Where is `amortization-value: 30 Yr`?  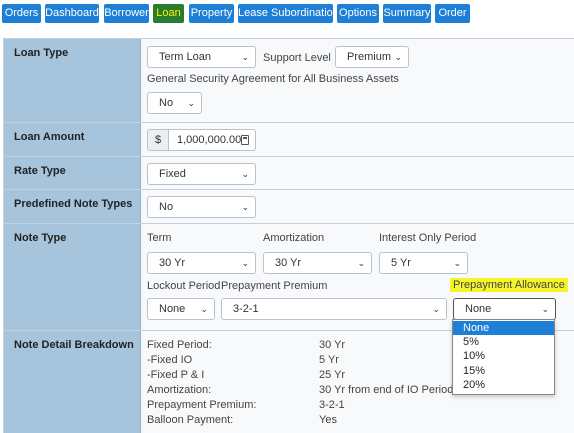
amortization-value: 30 Yr is located at coordinates (288, 263).